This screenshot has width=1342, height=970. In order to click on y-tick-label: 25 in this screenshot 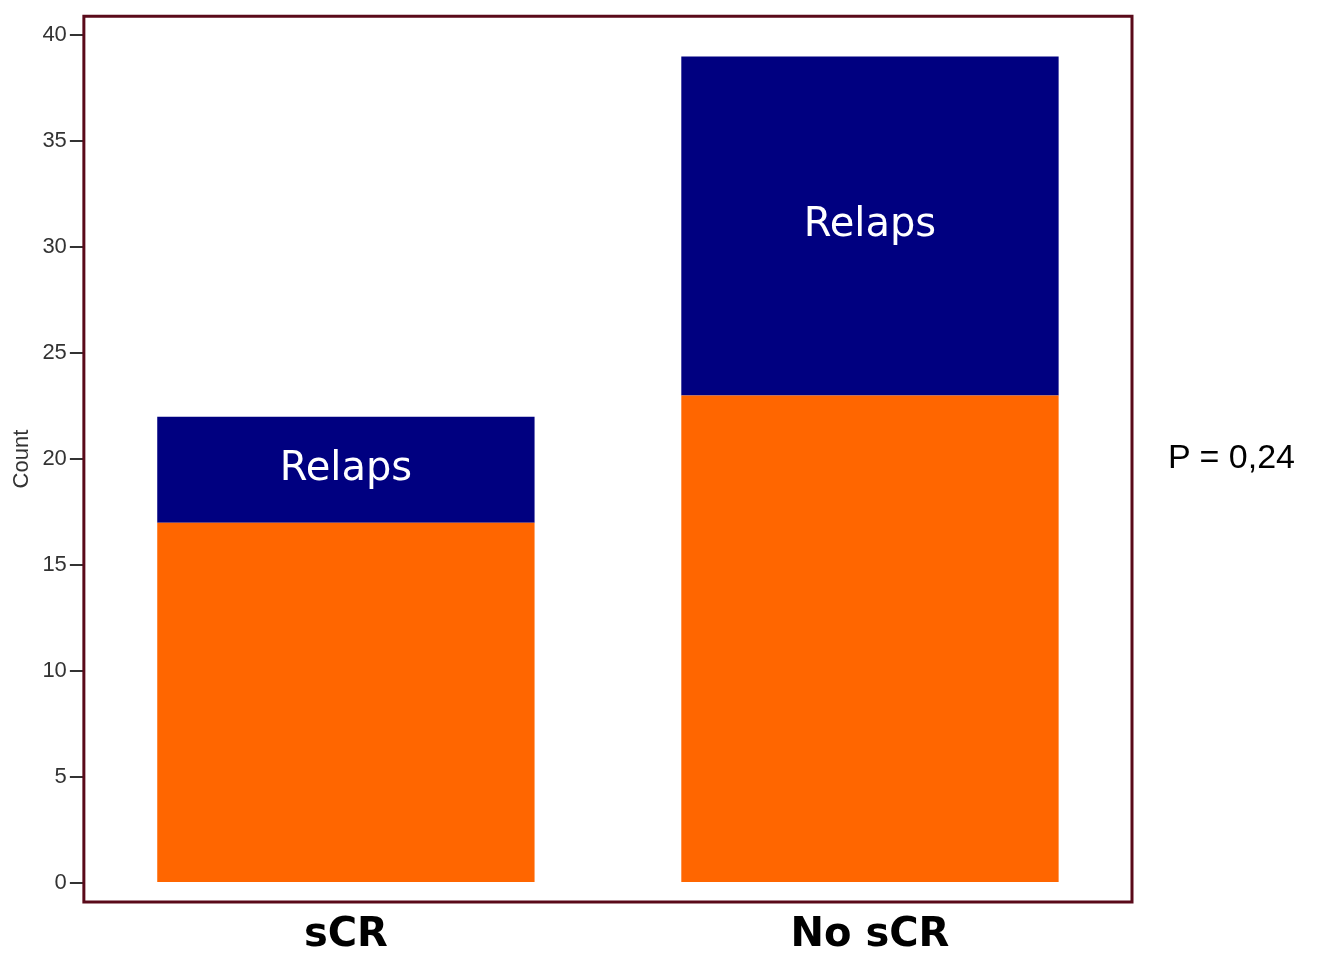, I will do `click(54, 352)`.